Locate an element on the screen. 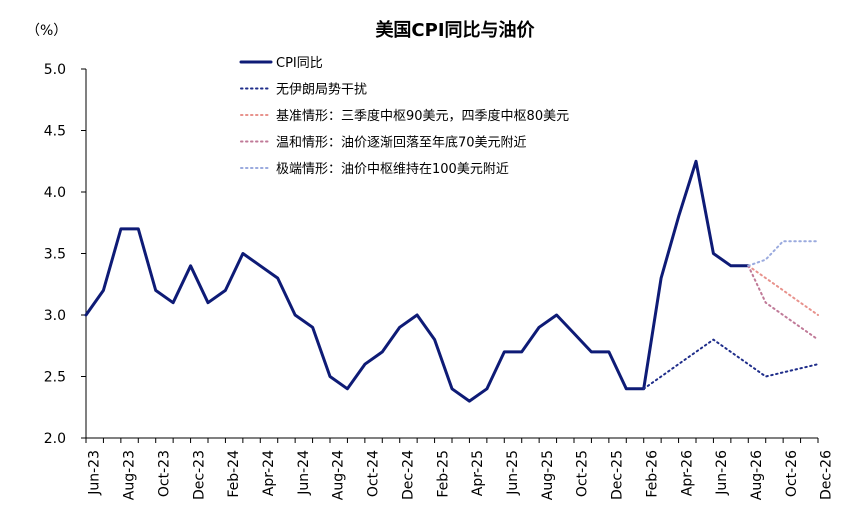 The height and width of the screenshot is (522, 861). x-tick-label: Oct-26 is located at coordinates (792, 473).